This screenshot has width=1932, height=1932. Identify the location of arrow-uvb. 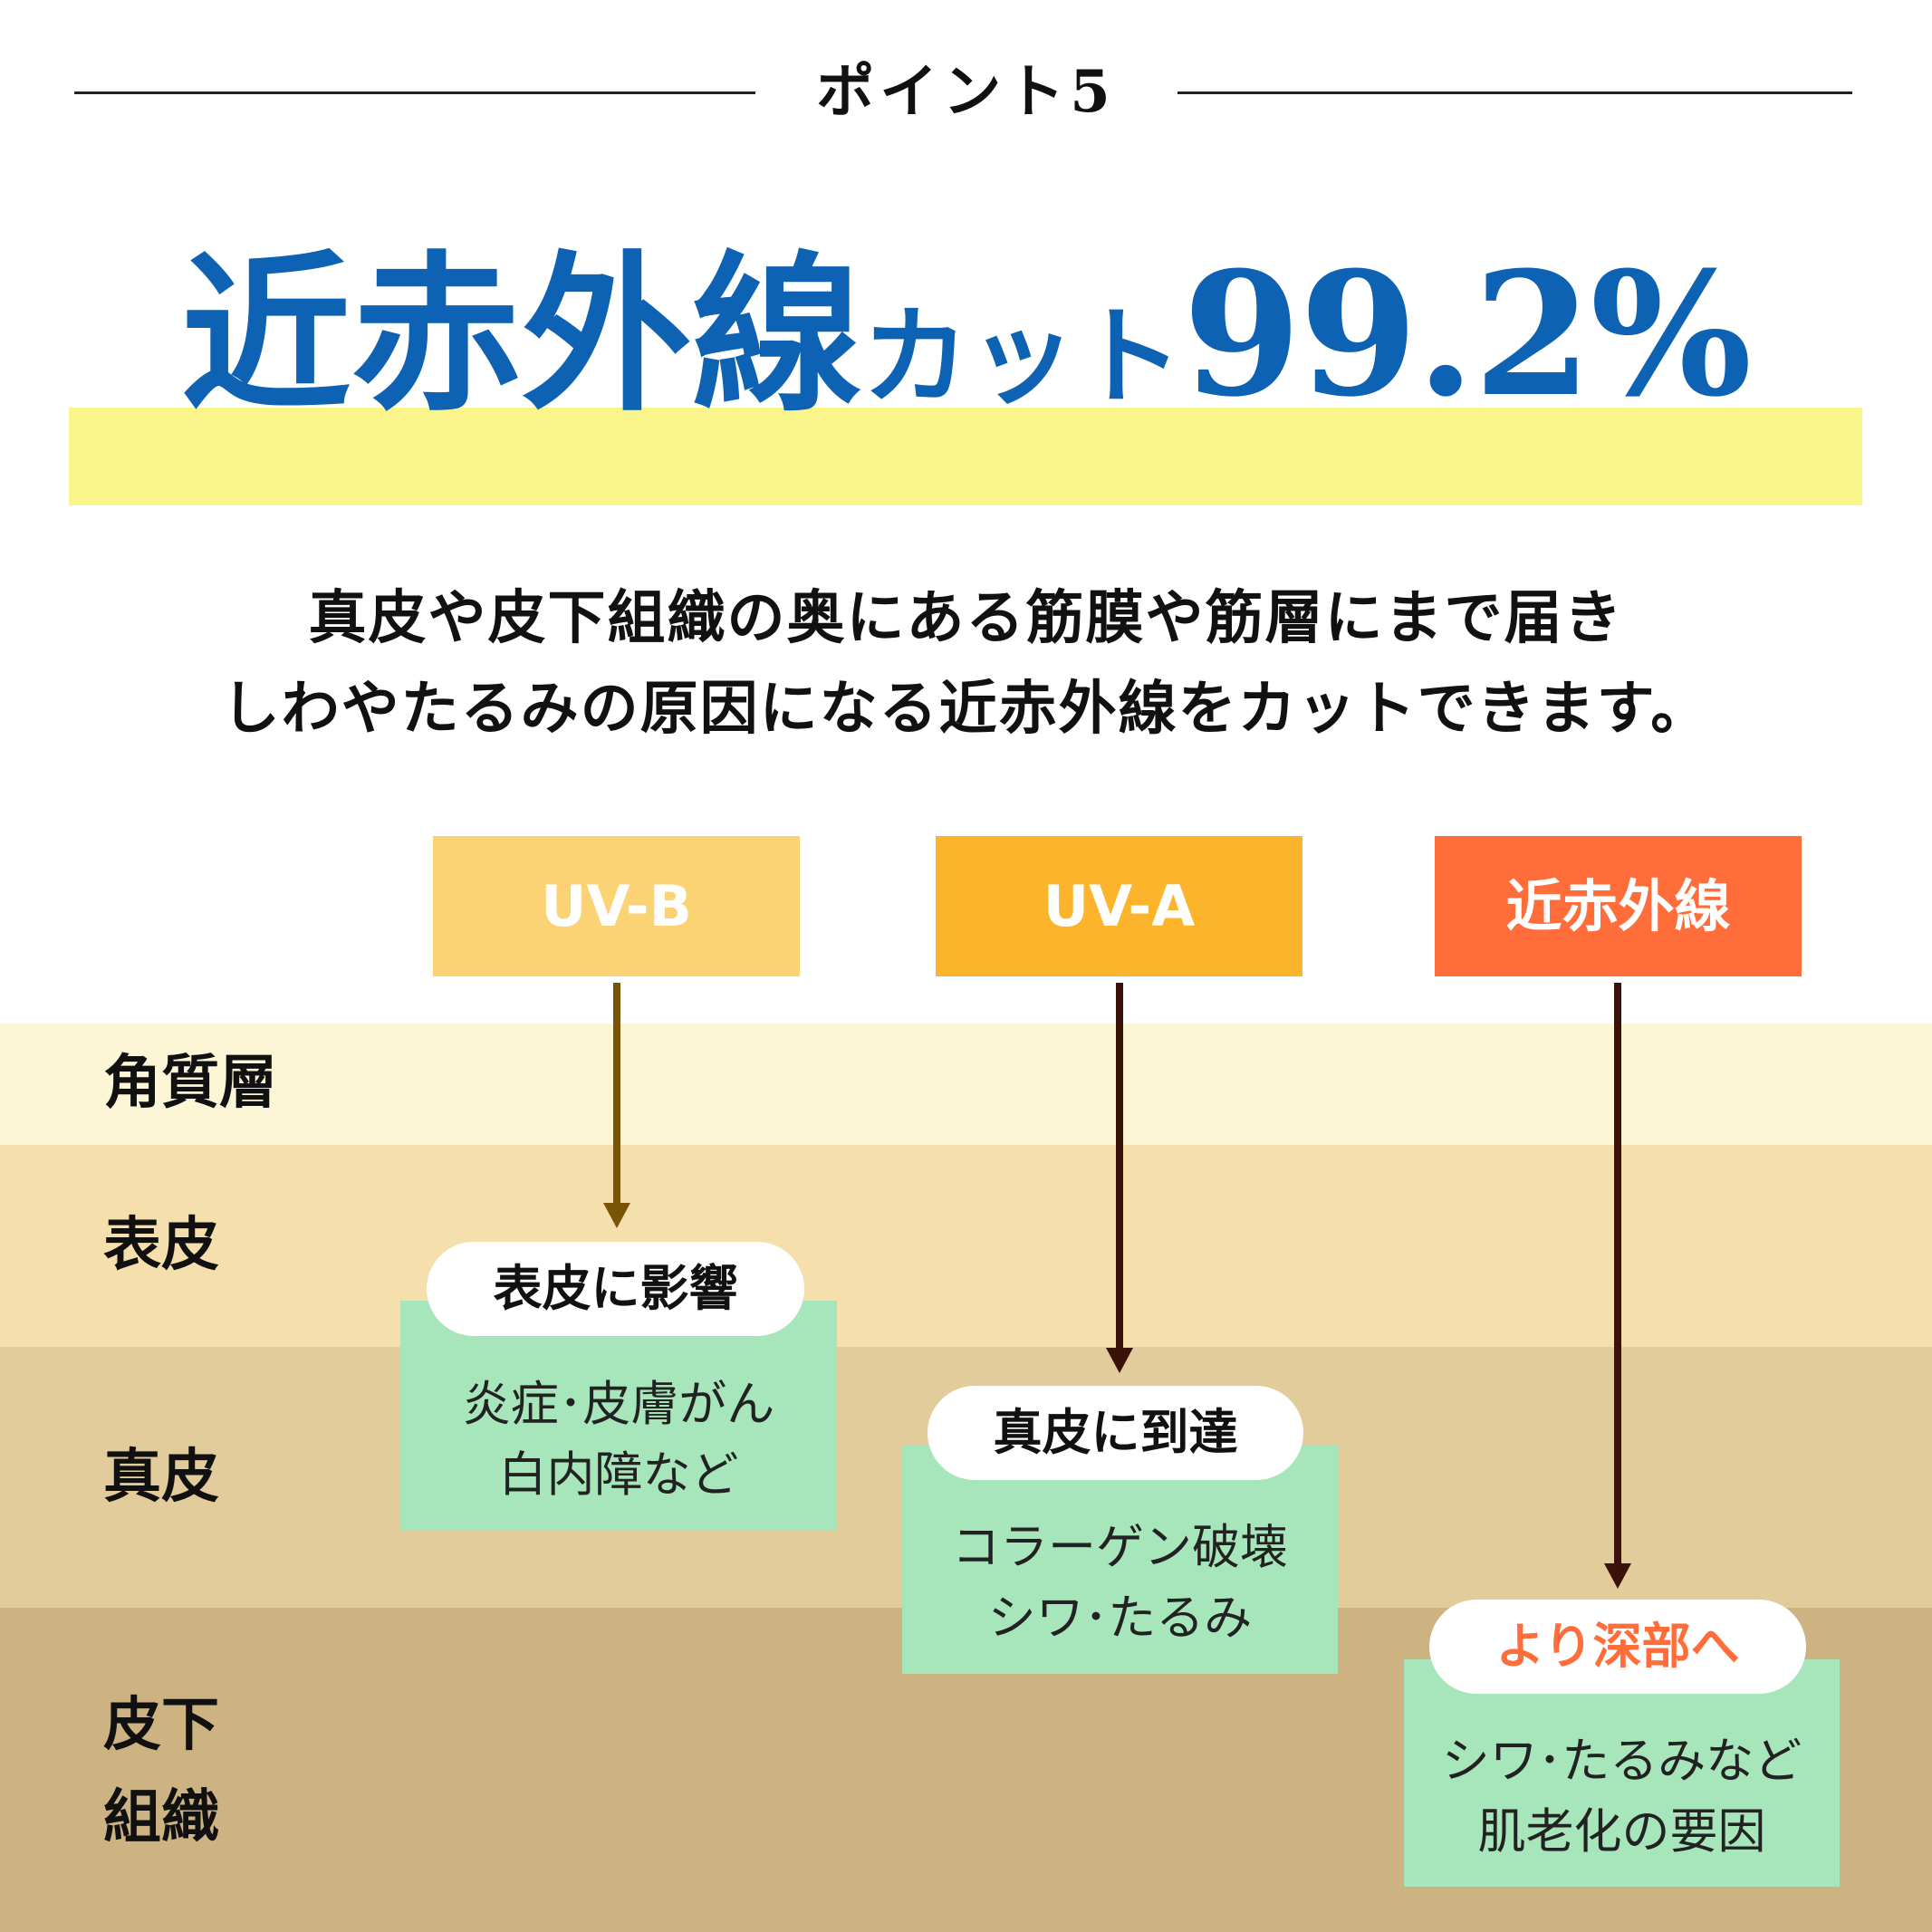
(616, 1105).